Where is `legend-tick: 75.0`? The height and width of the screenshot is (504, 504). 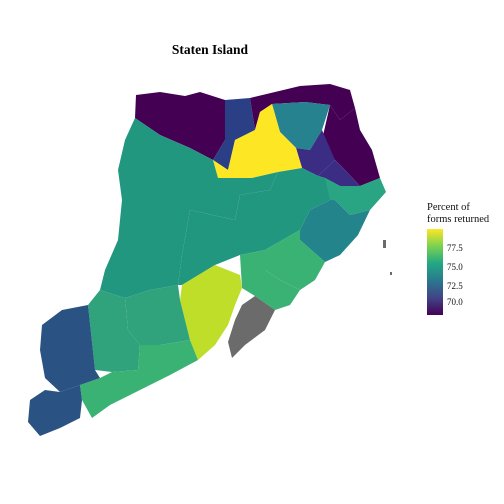 legend-tick: 75.0 is located at coordinates (455, 267).